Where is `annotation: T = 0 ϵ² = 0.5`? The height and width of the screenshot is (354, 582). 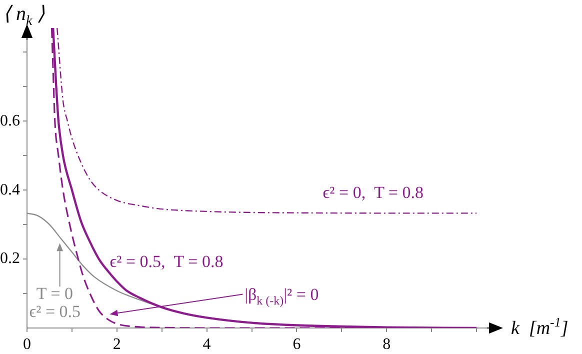
annotation: T = 0 ϵ² = 0.5 is located at coordinates (55, 303).